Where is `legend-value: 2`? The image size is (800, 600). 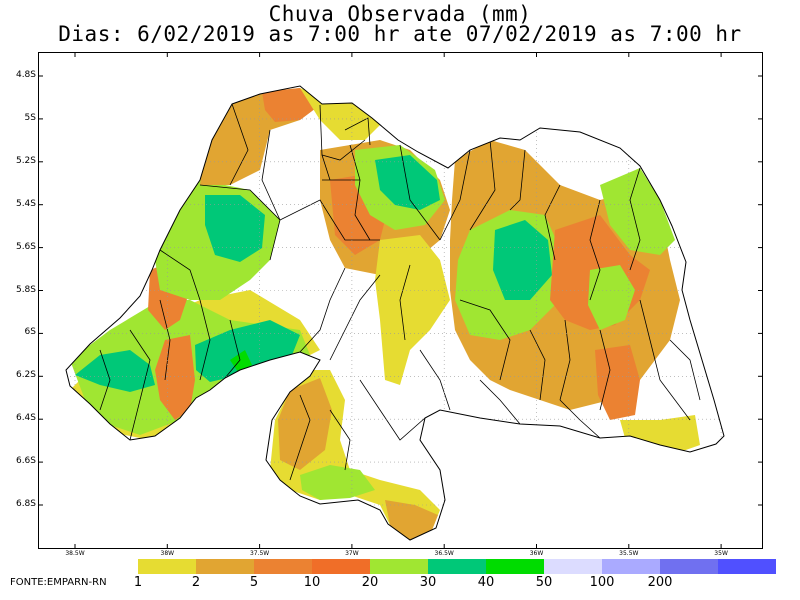
legend-value: 2 is located at coordinates (196, 582).